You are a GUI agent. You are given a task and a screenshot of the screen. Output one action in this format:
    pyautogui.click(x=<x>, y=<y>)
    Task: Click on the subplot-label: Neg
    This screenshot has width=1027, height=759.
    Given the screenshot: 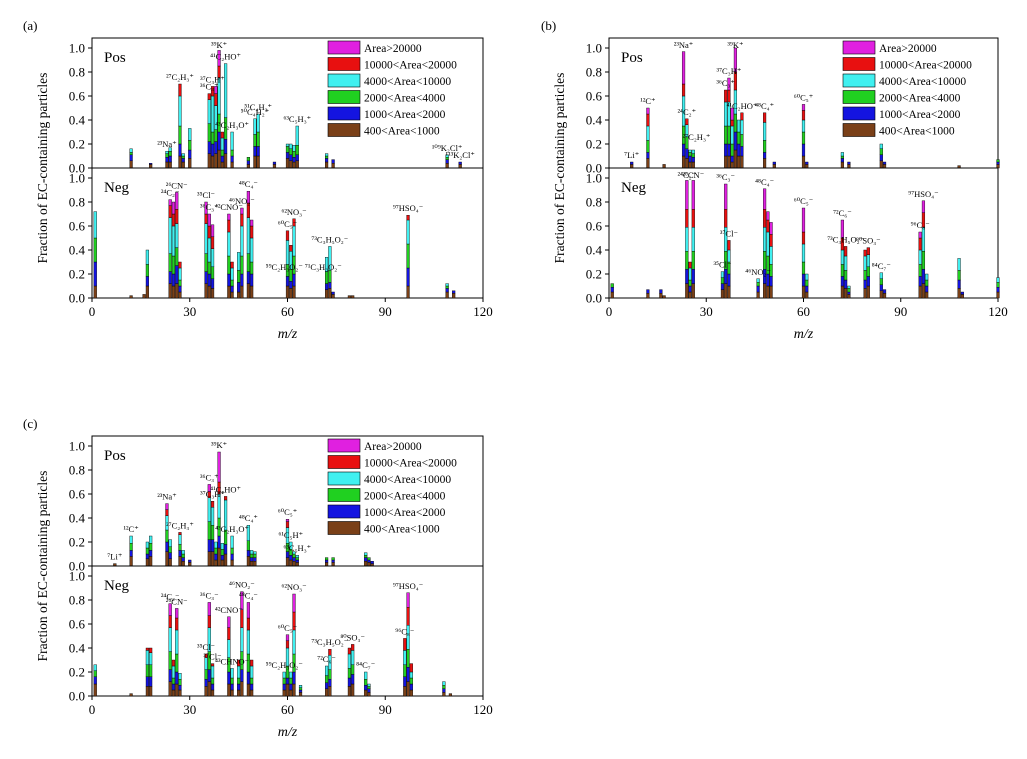 What is the action you would take?
    pyautogui.click(x=116, y=586)
    